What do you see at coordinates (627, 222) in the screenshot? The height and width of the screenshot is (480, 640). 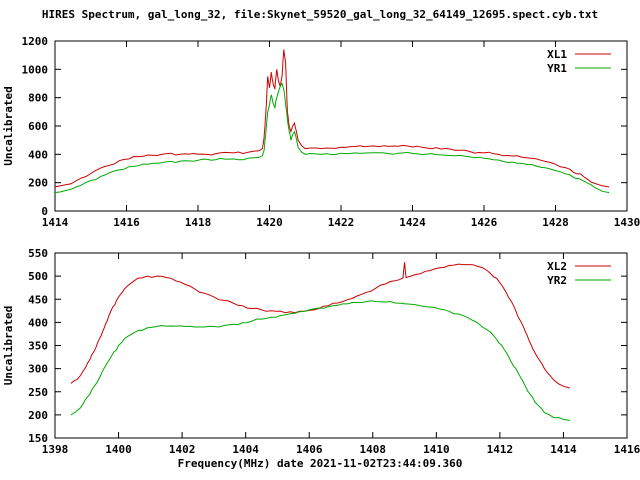 I see `svg-text: 1430` at bounding box center [627, 222].